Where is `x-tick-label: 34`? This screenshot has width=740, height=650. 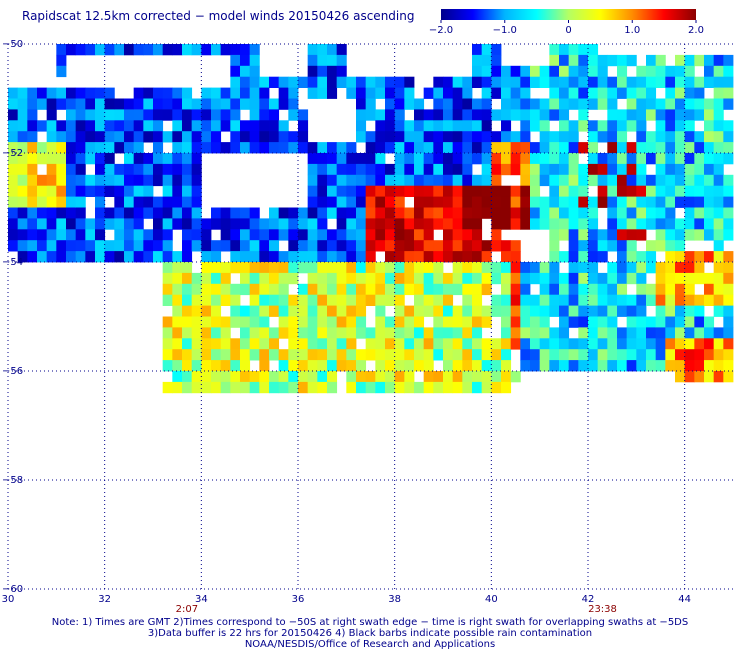
x-tick-label: 34 is located at coordinates (201, 599).